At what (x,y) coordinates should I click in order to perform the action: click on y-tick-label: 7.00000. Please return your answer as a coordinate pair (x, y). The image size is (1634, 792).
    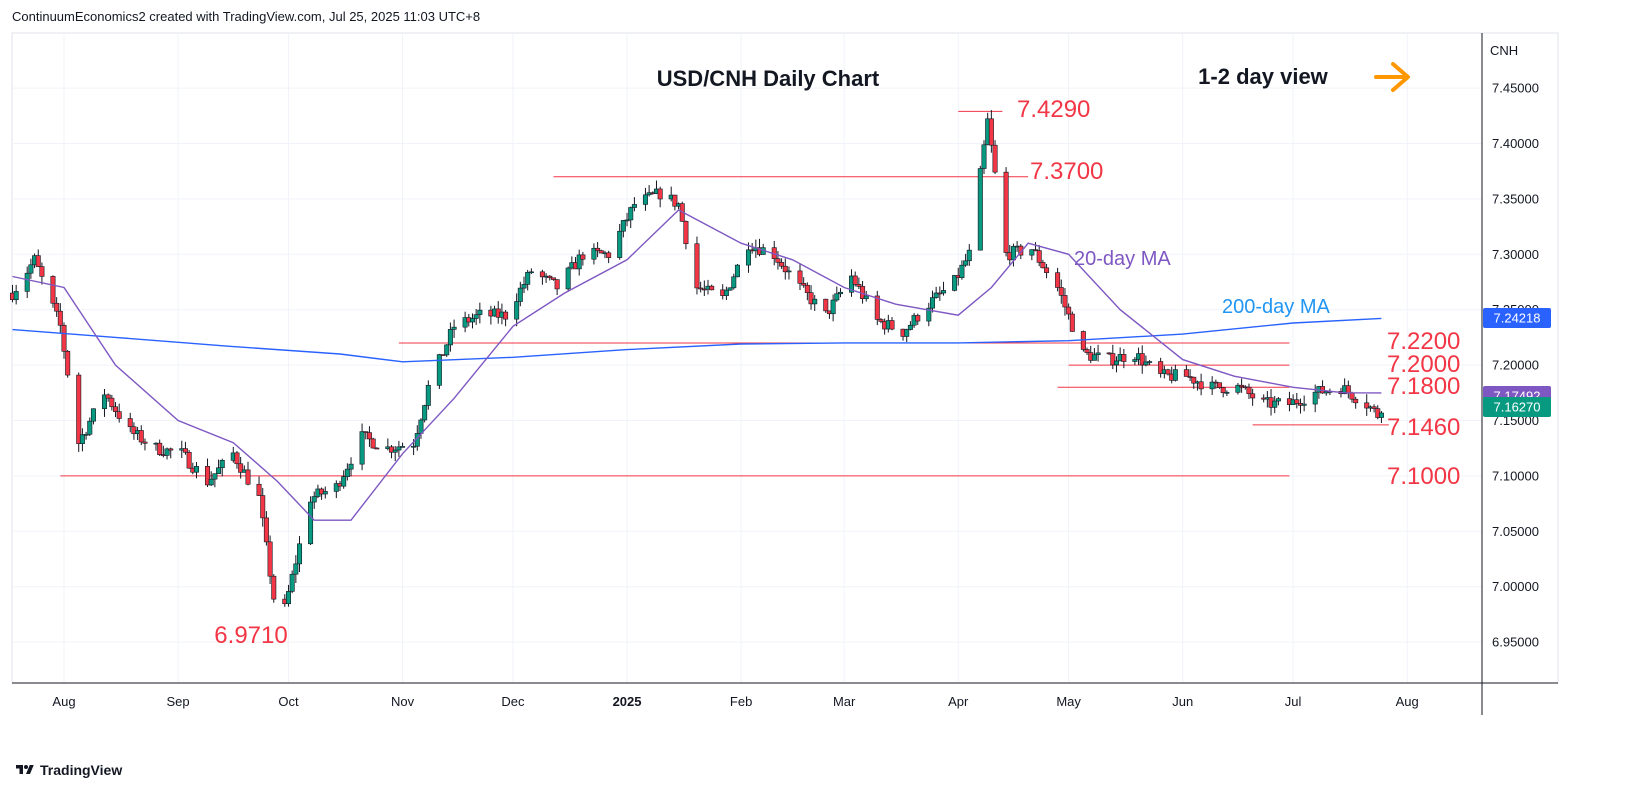
    Looking at the image, I should click on (1515, 586).